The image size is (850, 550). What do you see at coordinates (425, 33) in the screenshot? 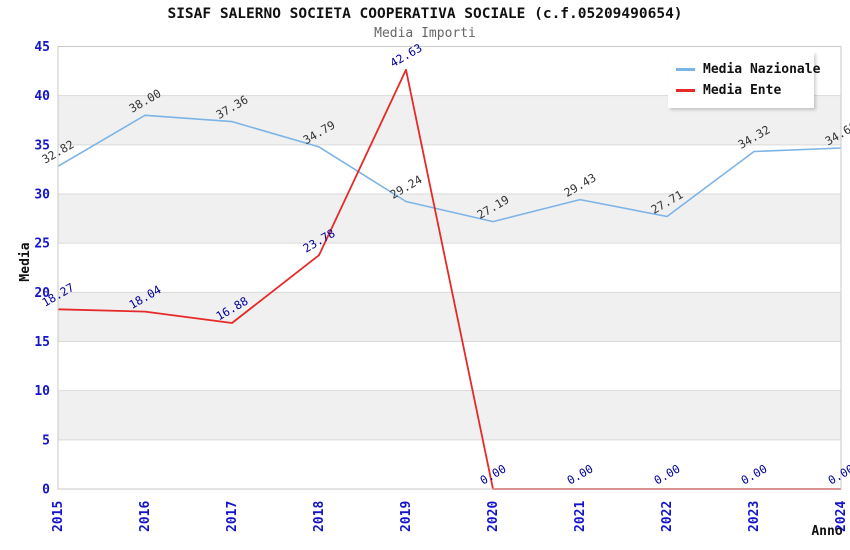
I see `chart-subtitle: Media Importi` at bounding box center [425, 33].